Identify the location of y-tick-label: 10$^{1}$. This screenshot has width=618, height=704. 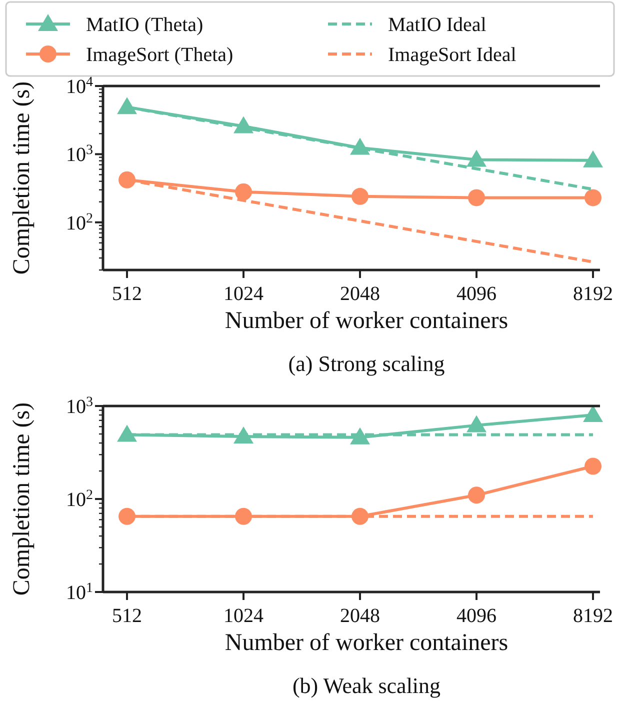
(79, 592).